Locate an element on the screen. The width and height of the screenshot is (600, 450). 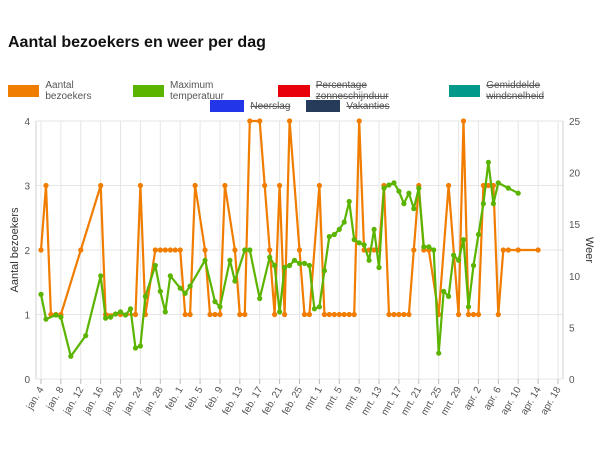
y-axis-right-ticks: 0 5 10 15 20 25 is located at coordinates (575, 251).